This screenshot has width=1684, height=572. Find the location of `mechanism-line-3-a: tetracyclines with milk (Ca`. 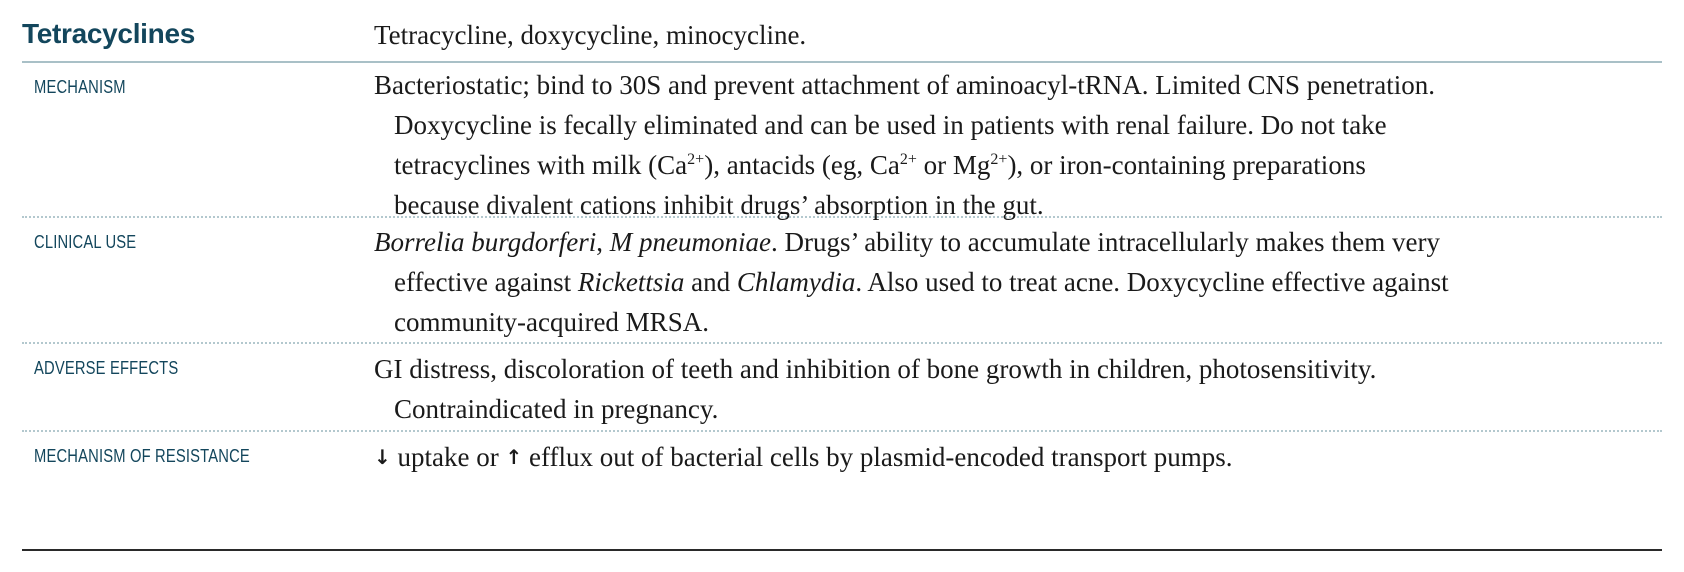

mechanism-line-3-a: tetracyclines with milk (Ca is located at coordinates (541, 165).